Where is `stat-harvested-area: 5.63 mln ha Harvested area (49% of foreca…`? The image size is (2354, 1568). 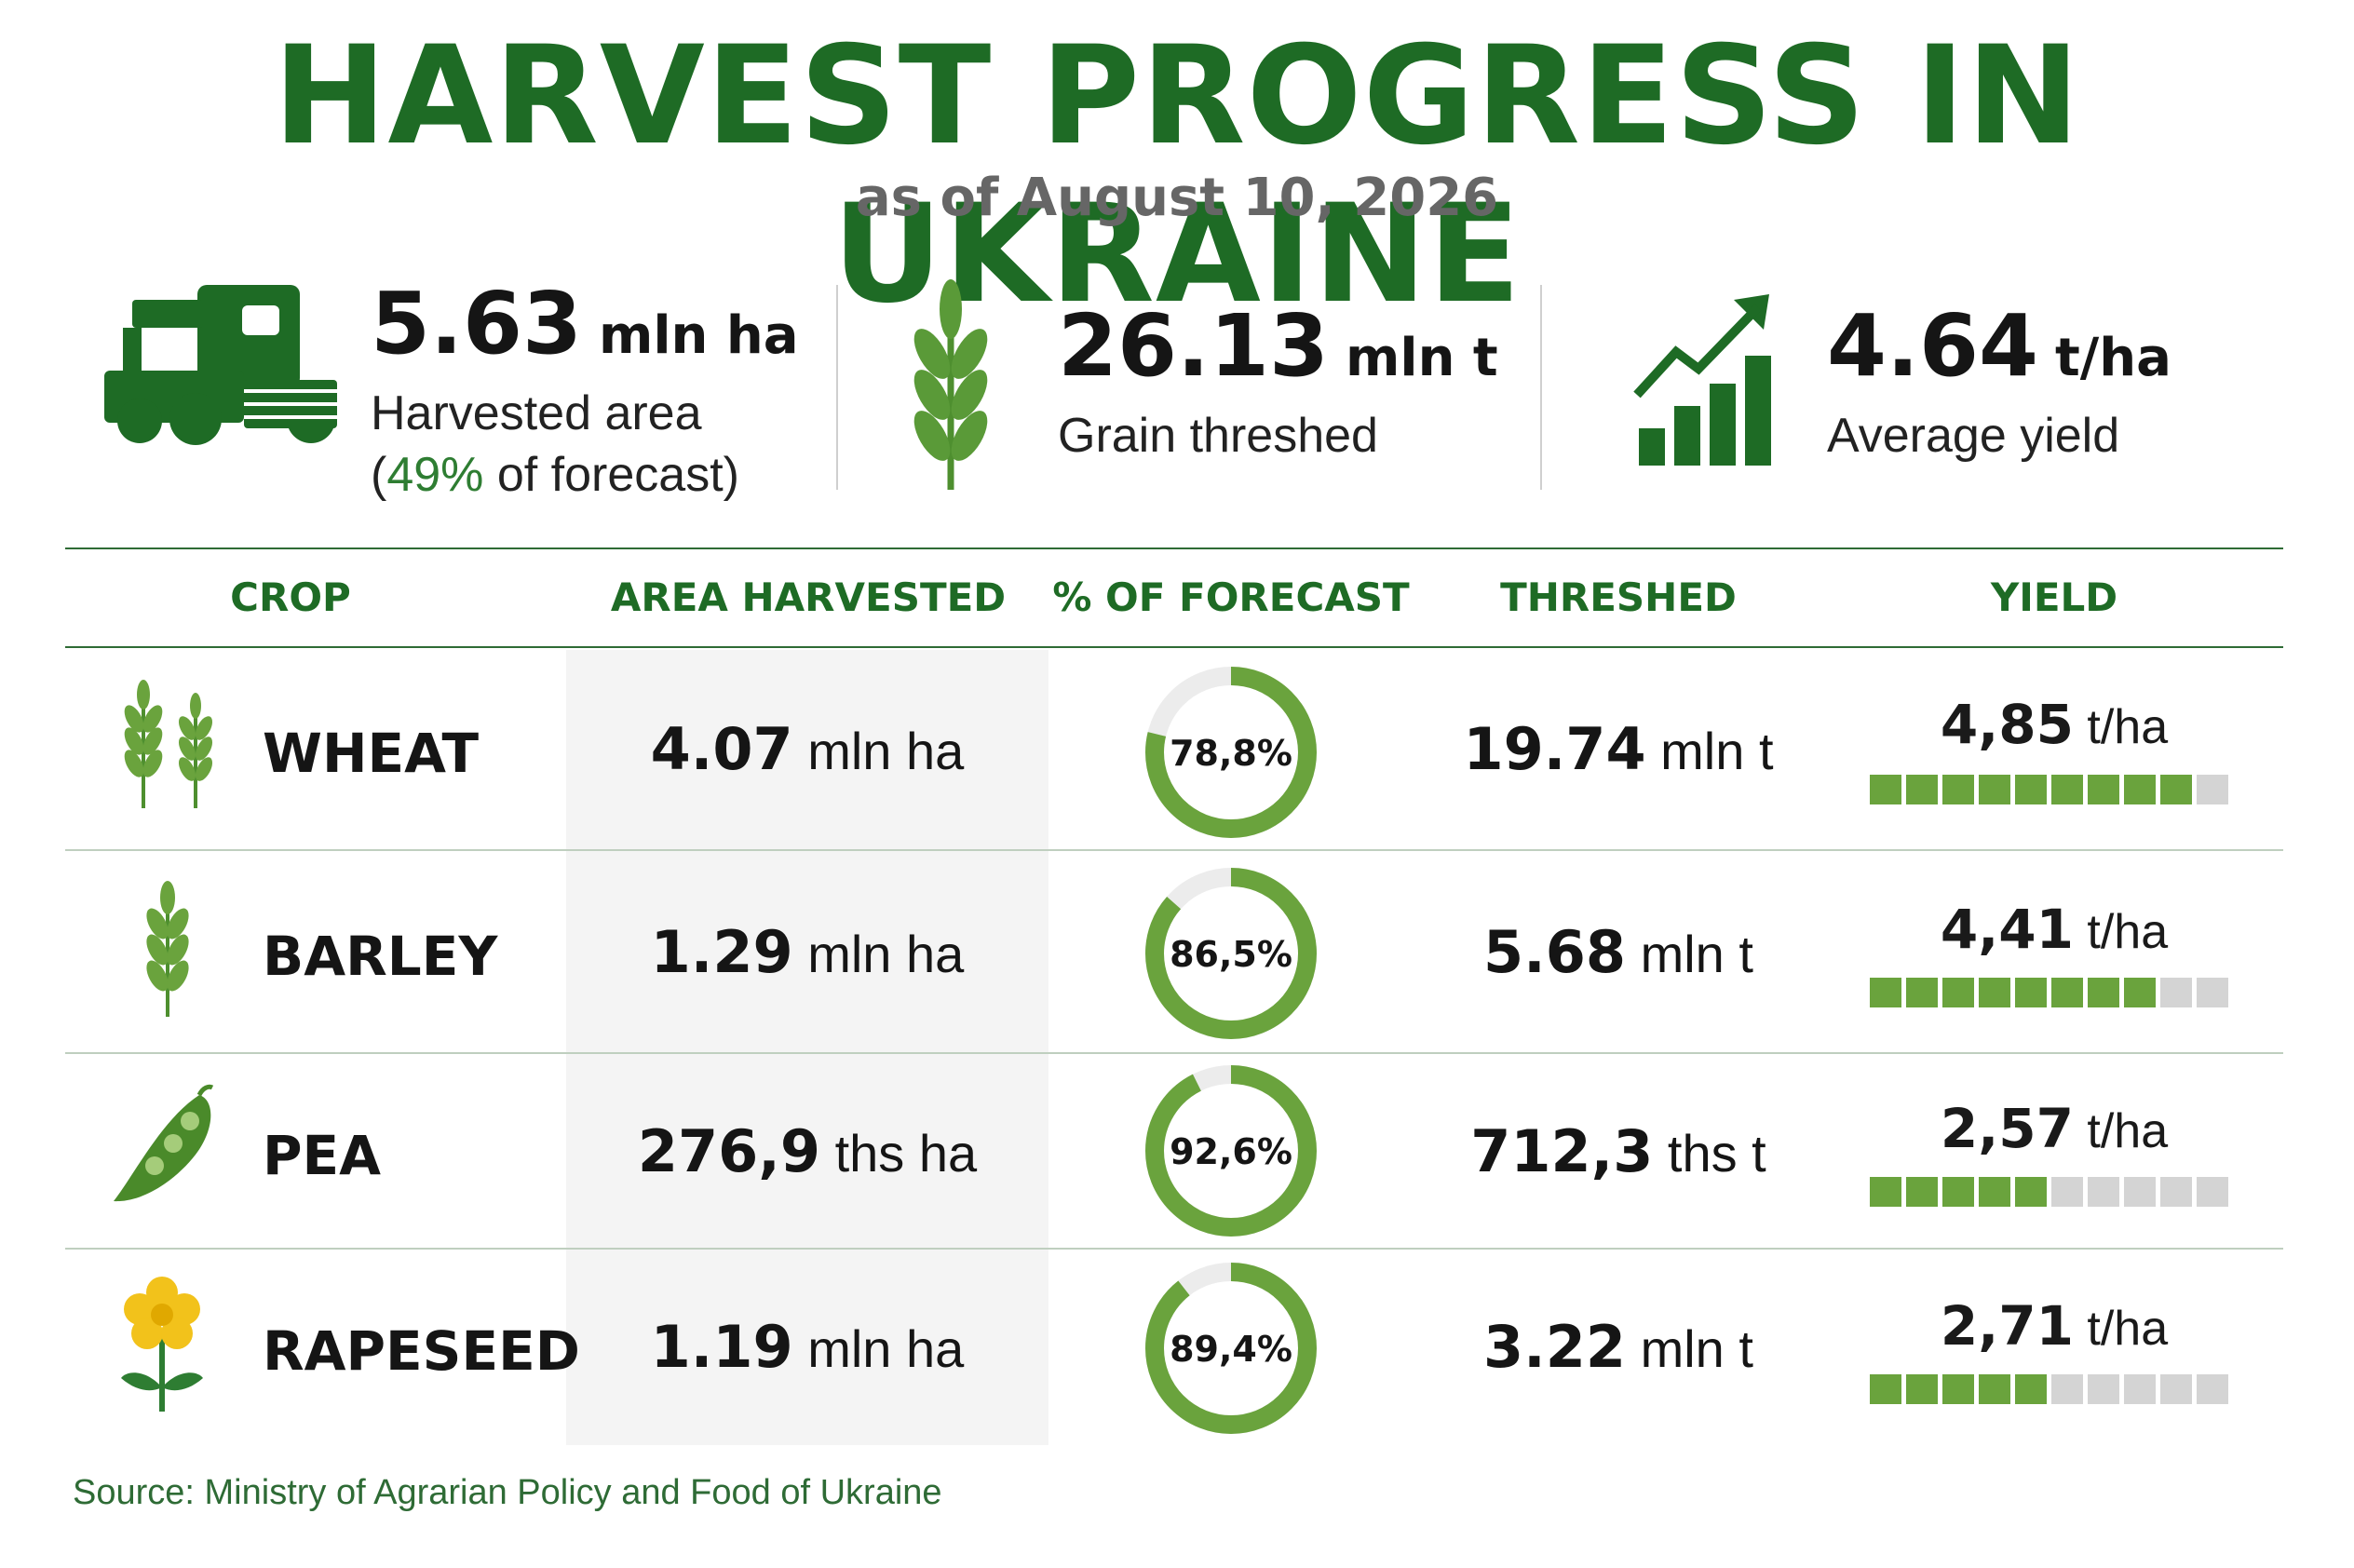 stat-harvested-area: 5.63 mln ha Harvested area (49% of foreca… is located at coordinates (585, 391).